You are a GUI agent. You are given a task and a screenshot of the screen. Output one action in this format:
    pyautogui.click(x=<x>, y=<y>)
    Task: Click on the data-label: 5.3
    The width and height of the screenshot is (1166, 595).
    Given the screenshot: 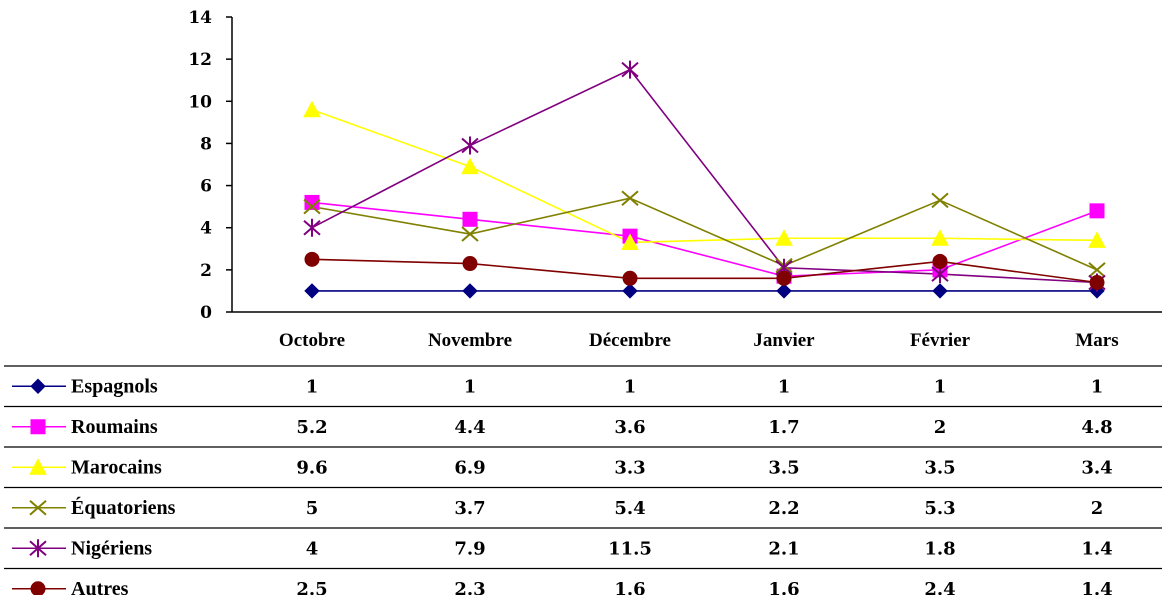 What is the action you would take?
    pyautogui.click(x=939, y=508)
    